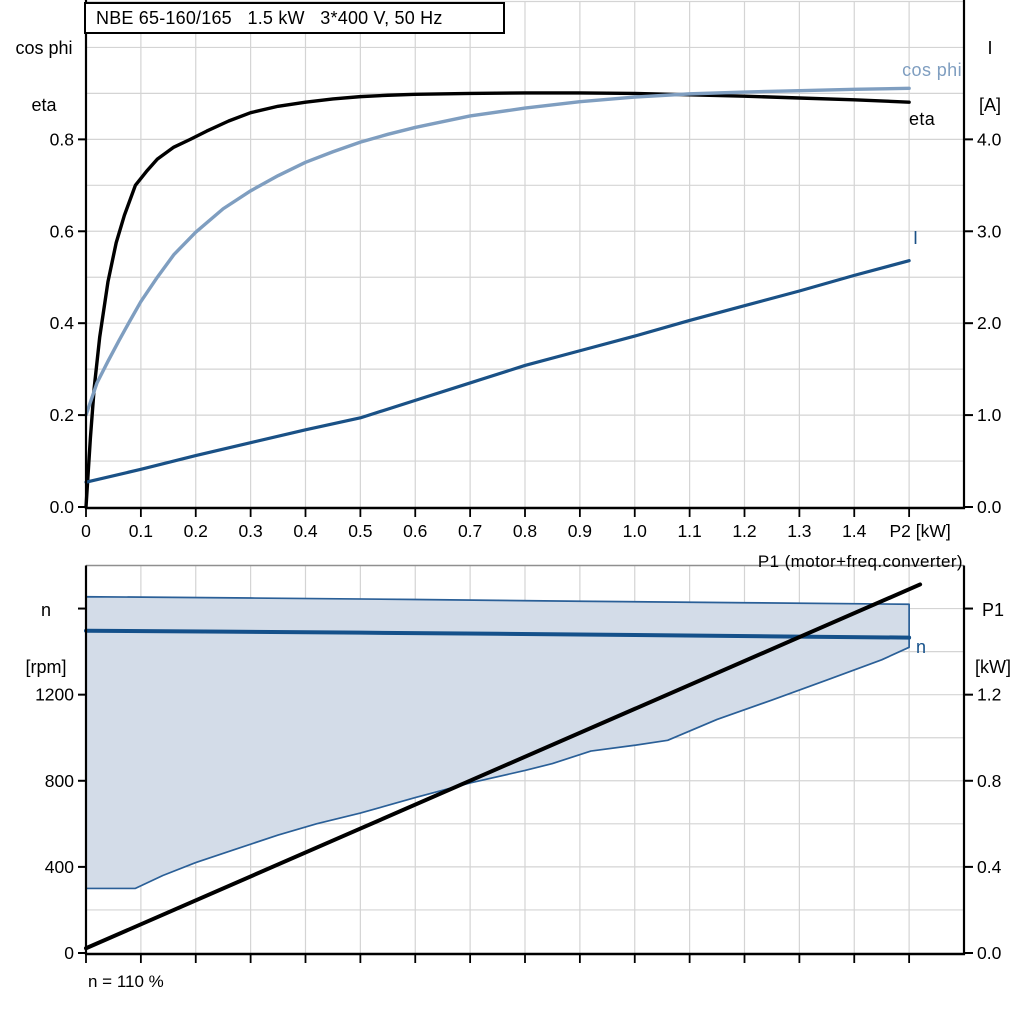  What do you see at coordinates (196, 531) in the screenshot?
I see `x-tick-label: 0.2` at bounding box center [196, 531].